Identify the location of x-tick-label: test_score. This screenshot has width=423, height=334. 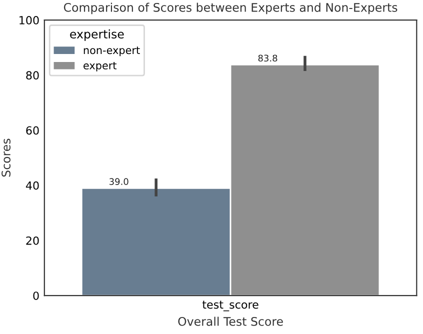
(230, 306).